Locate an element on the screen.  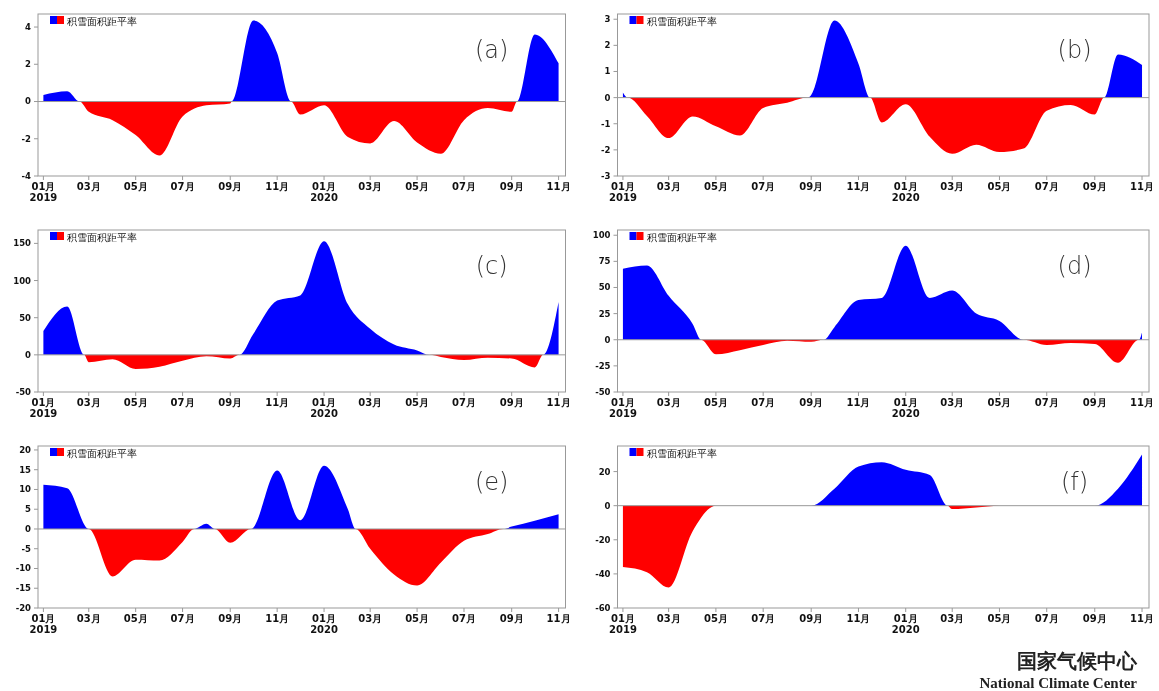
y-tick-label: 4 is located at coordinates (28, 27).